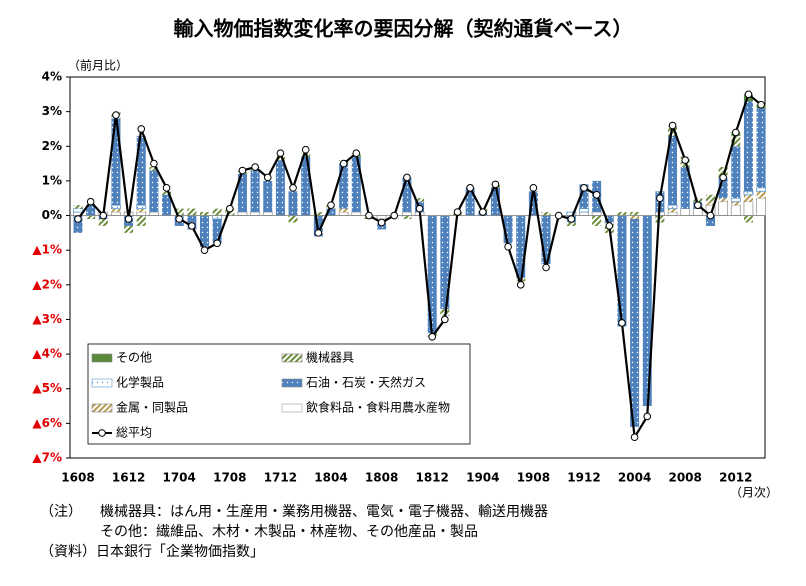 The image size is (806, 586). Describe the element at coordinates (134, 358) in the screenshot. I see `legend-label: その他` at that location.